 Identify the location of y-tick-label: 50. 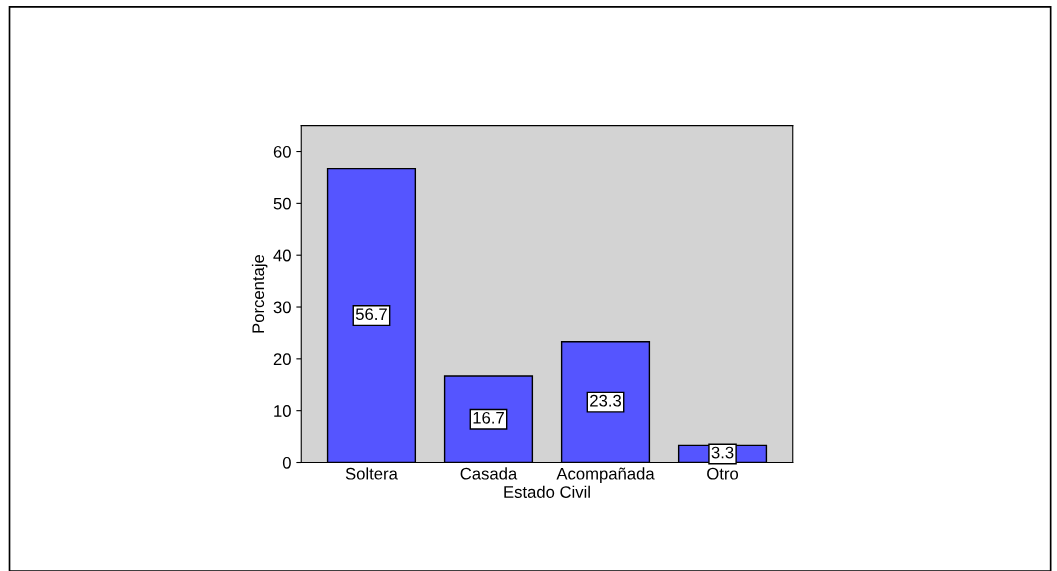
(282, 203).